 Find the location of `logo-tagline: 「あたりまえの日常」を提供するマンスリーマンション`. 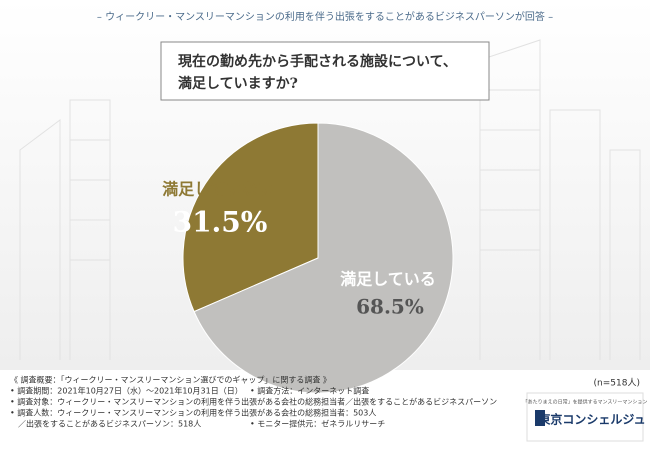

logo-tagline: 「あたりまえの日常」を提供するマンスリーマンション is located at coordinates (585, 402).